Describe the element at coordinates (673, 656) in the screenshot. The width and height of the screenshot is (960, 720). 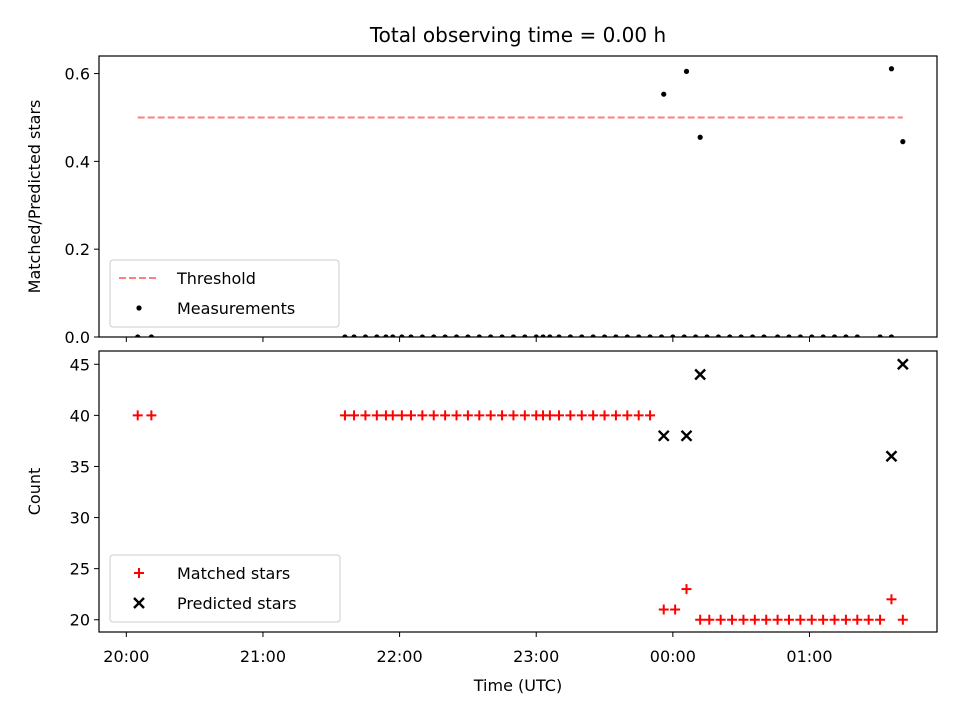
I see `x-tick-label: 00:00` at that location.